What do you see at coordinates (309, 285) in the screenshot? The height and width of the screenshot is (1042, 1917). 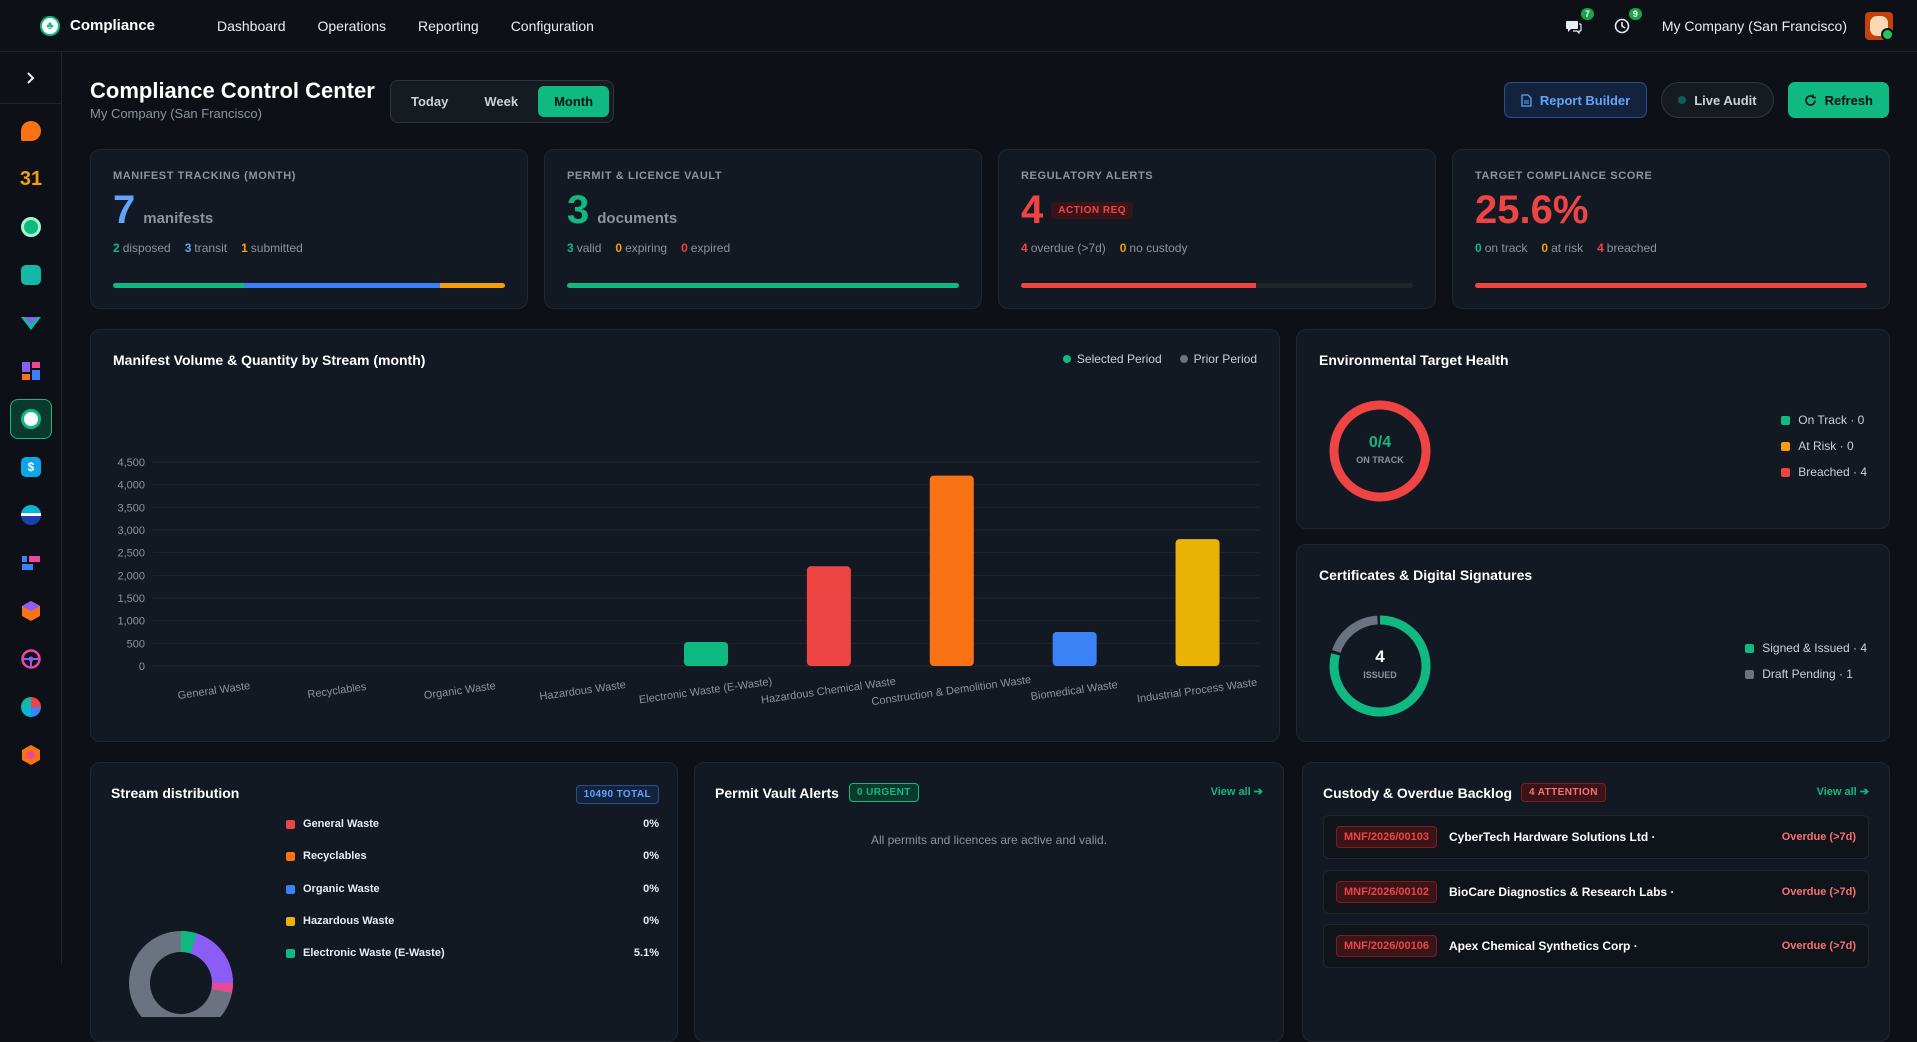 I see `kpi-progress-bar` at bounding box center [309, 285].